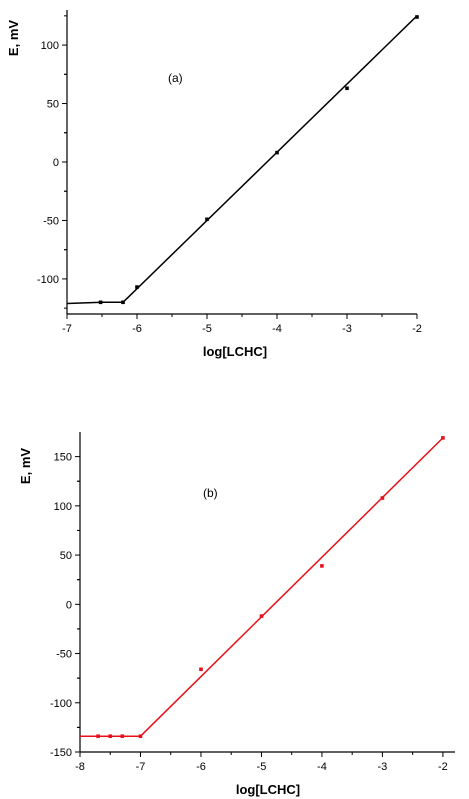 This screenshot has width=469, height=799. Describe the element at coordinates (210, 493) in the screenshot. I see `panel-label: (b)` at that location.